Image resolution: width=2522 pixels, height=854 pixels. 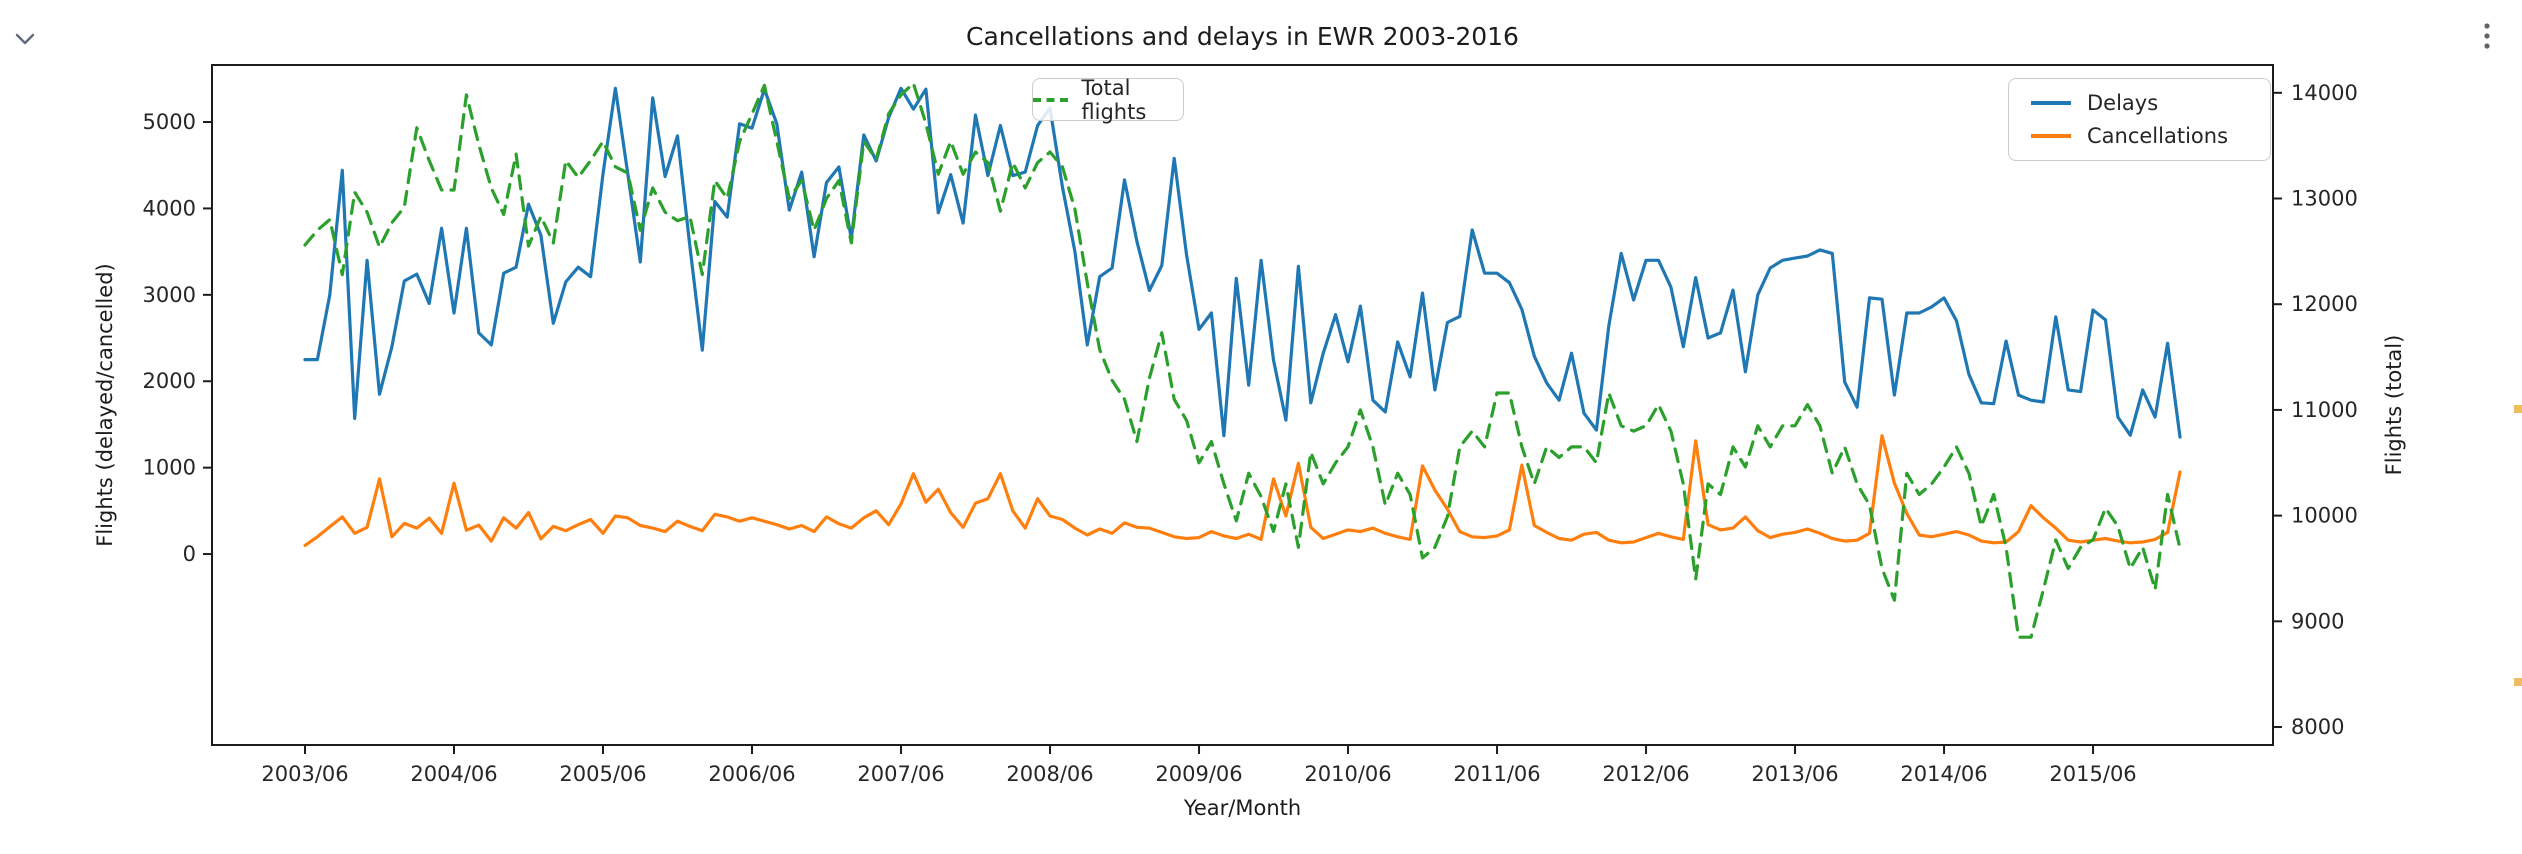 I want to click on y-tick-label-left: 4000, so click(x=169, y=208).